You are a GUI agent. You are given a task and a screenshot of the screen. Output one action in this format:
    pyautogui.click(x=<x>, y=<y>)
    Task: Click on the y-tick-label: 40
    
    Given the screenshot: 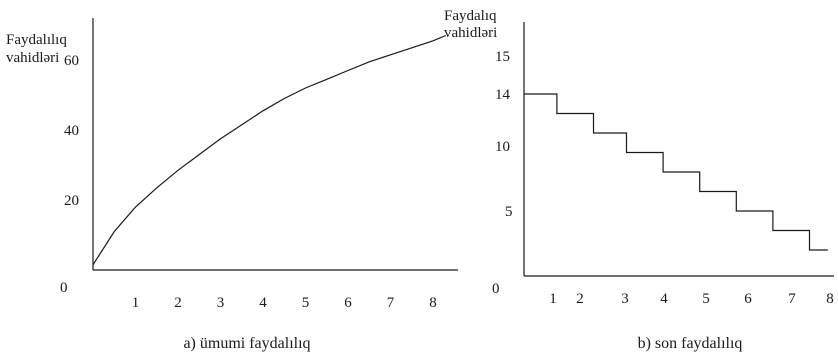 What is the action you would take?
    pyautogui.click(x=71, y=131)
    